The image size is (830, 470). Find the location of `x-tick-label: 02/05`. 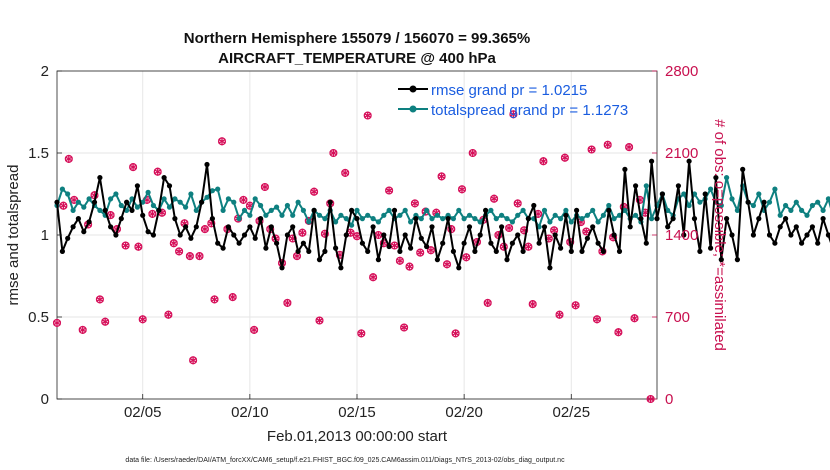

x-tick-label: 02/05 is located at coordinates (143, 412).